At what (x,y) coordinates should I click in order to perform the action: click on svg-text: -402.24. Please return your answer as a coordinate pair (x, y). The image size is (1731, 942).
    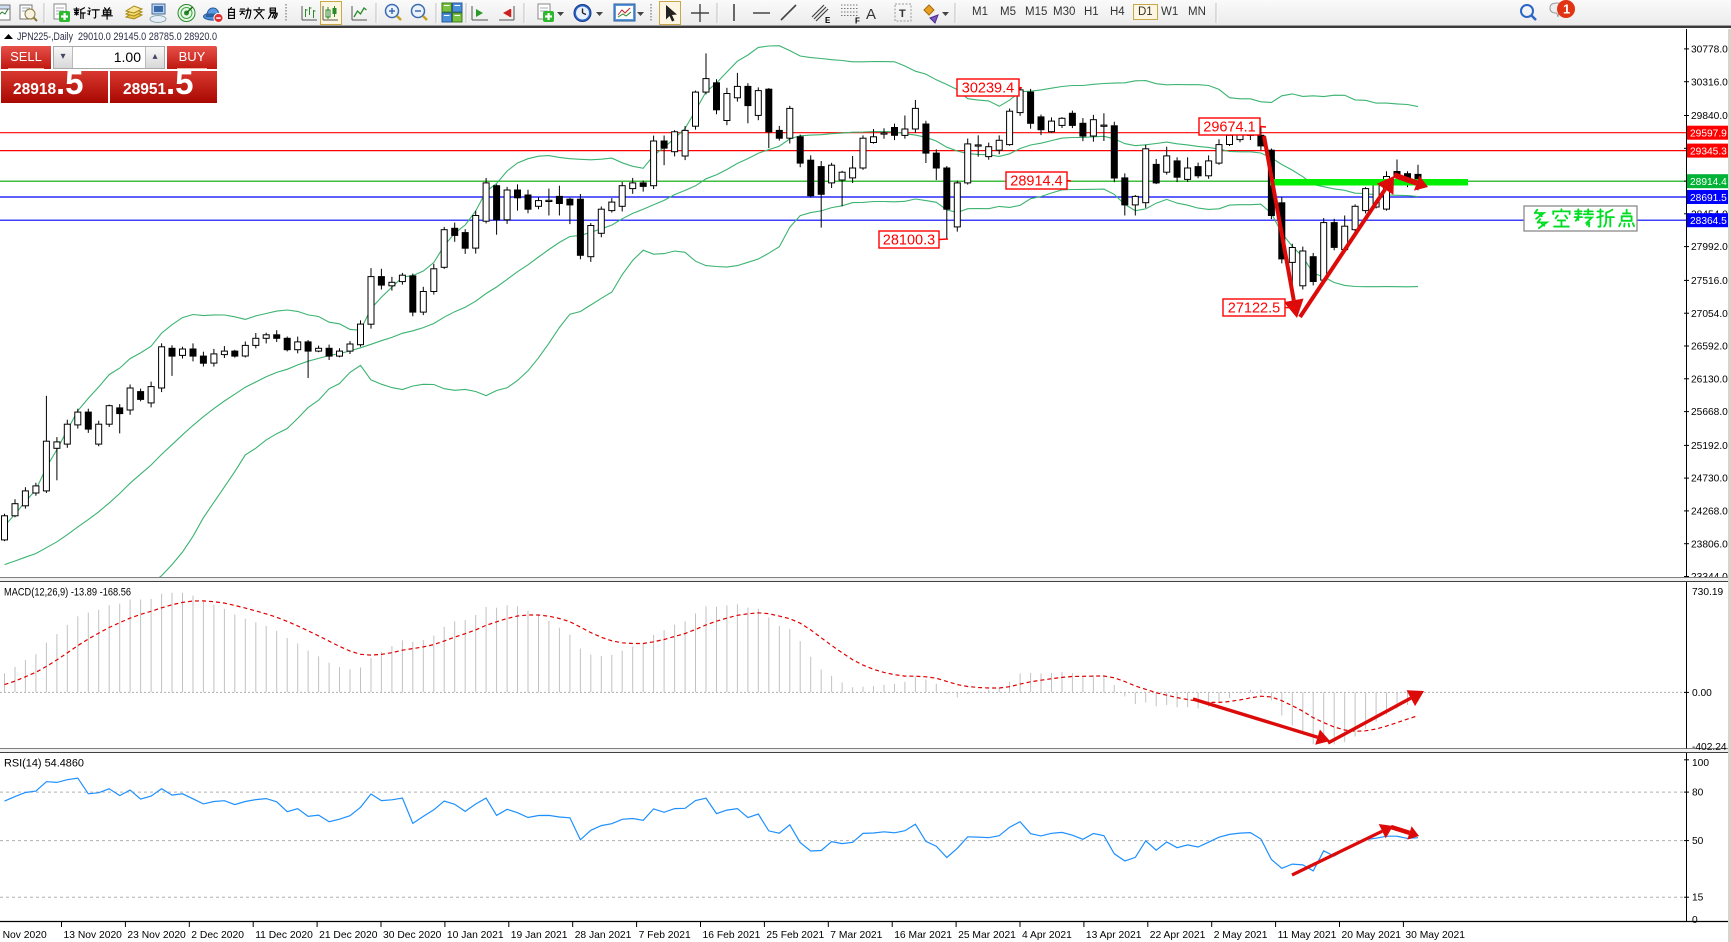
    Looking at the image, I should click on (1709, 747).